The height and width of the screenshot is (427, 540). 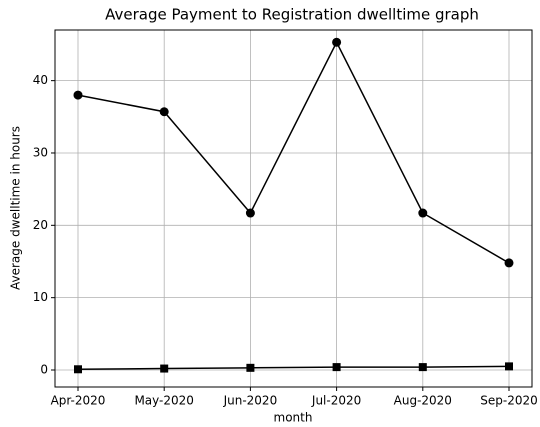 What do you see at coordinates (250, 401) in the screenshot?
I see `x-tick-label: Jun-2020` at bounding box center [250, 401].